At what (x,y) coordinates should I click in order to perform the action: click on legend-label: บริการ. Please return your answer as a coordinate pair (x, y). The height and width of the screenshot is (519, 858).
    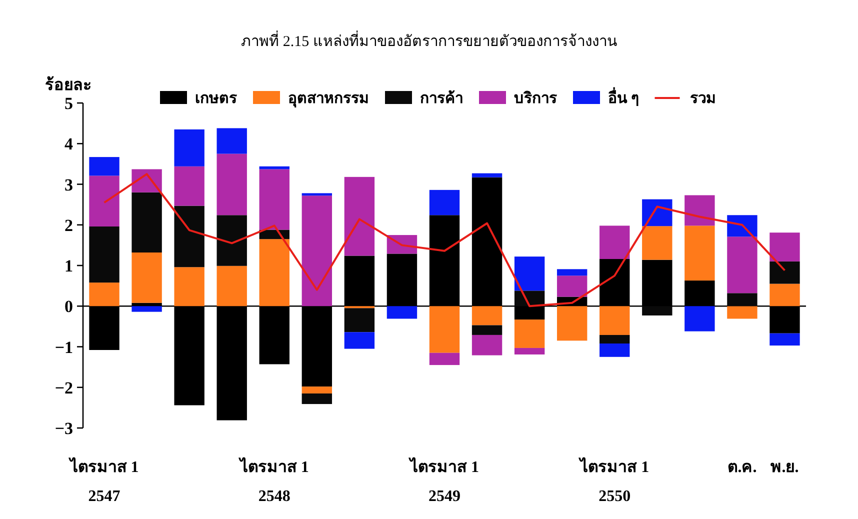
    Looking at the image, I should click on (536, 98).